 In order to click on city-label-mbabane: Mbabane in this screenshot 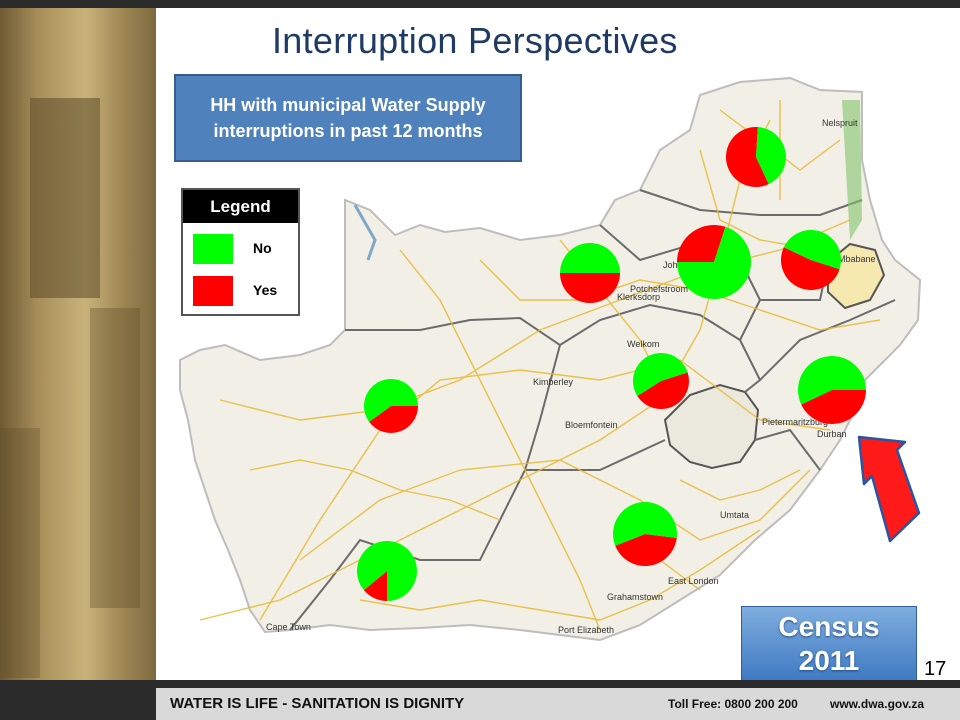, I will do `click(857, 259)`.